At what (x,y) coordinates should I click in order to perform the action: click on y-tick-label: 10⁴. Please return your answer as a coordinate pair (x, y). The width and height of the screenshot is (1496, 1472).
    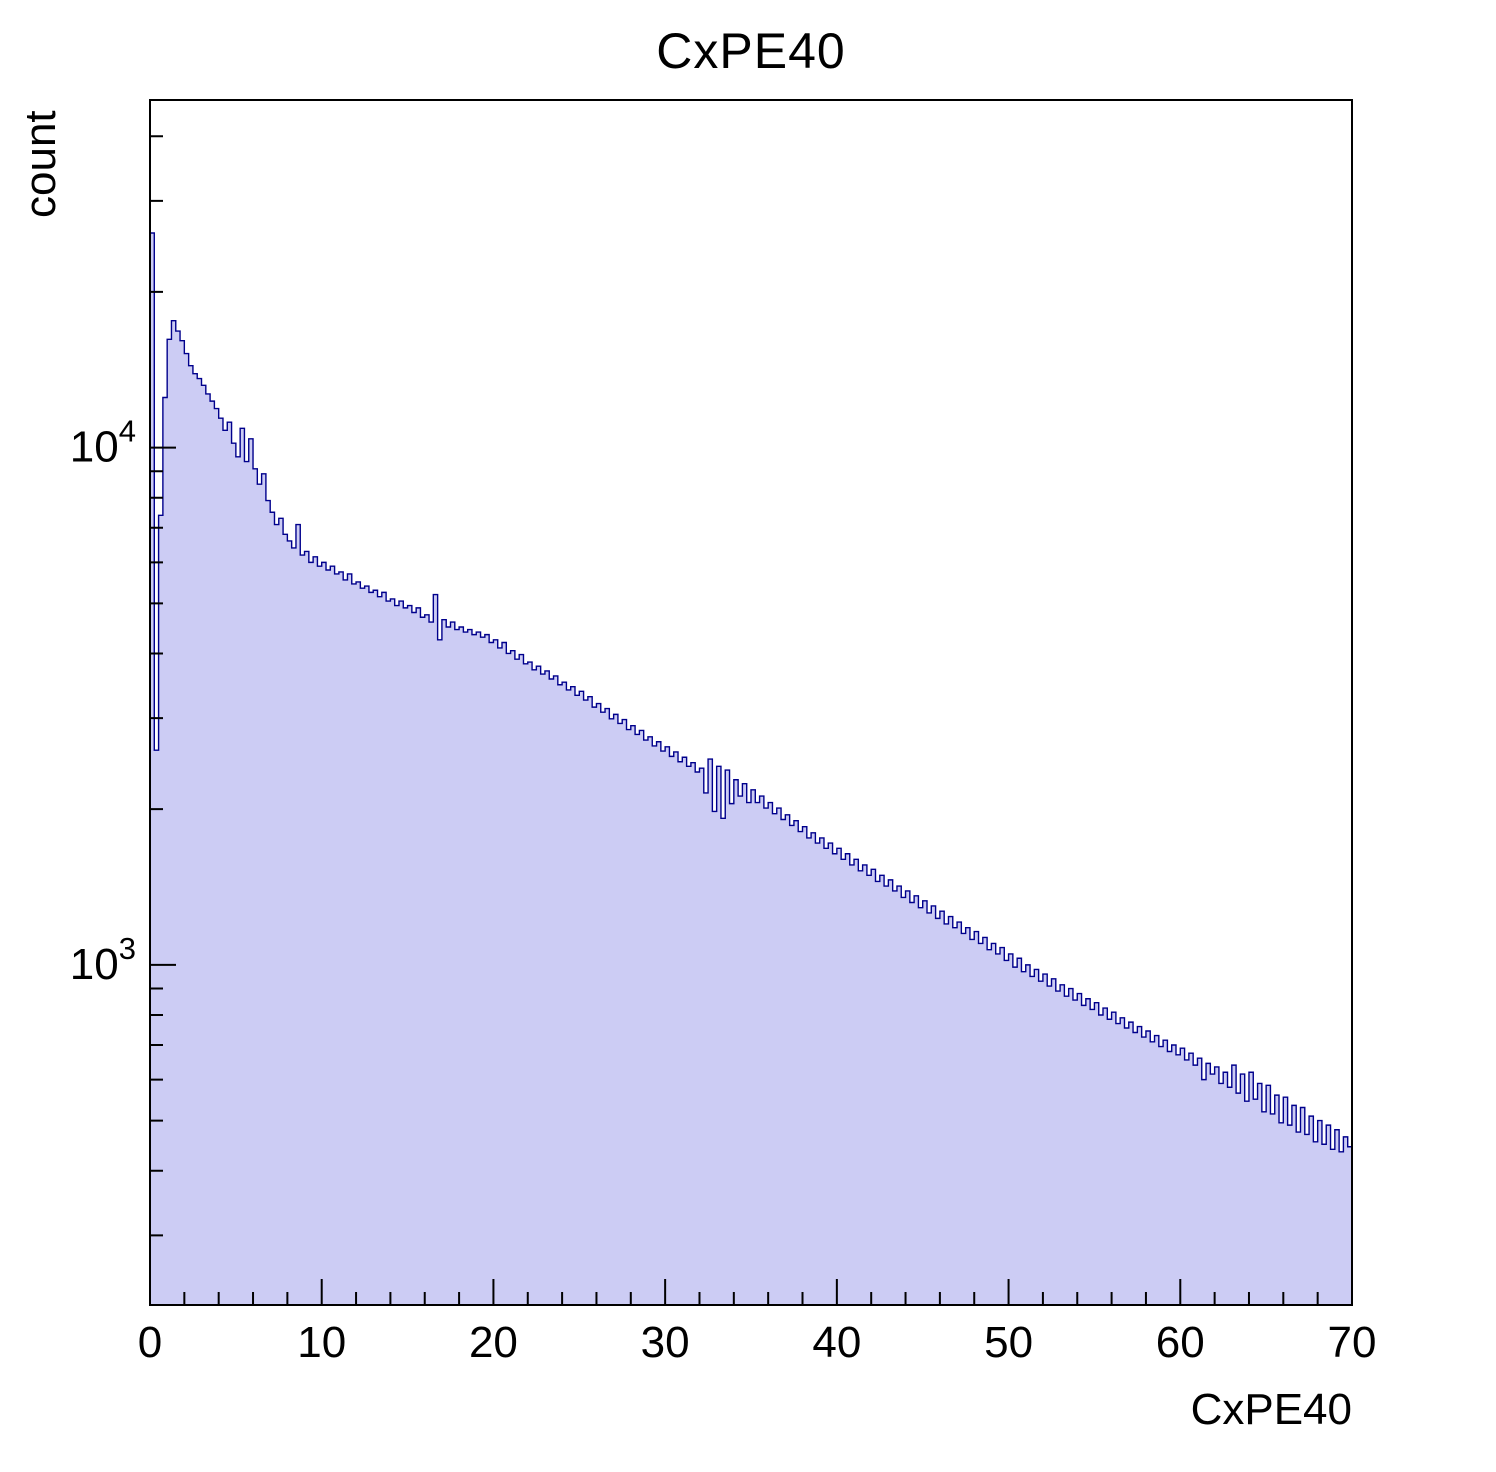
    Looking at the image, I should click on (103, 443).